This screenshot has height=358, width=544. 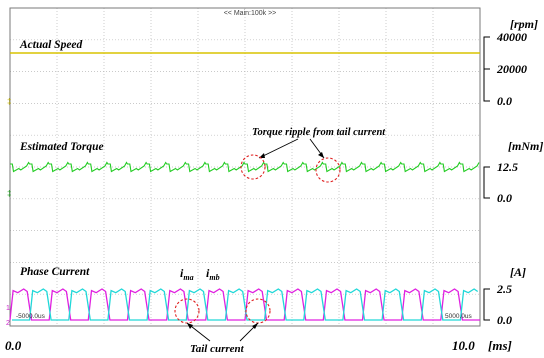 I want to click on x-axis-max: 10.0, so click(x=463, y=345).